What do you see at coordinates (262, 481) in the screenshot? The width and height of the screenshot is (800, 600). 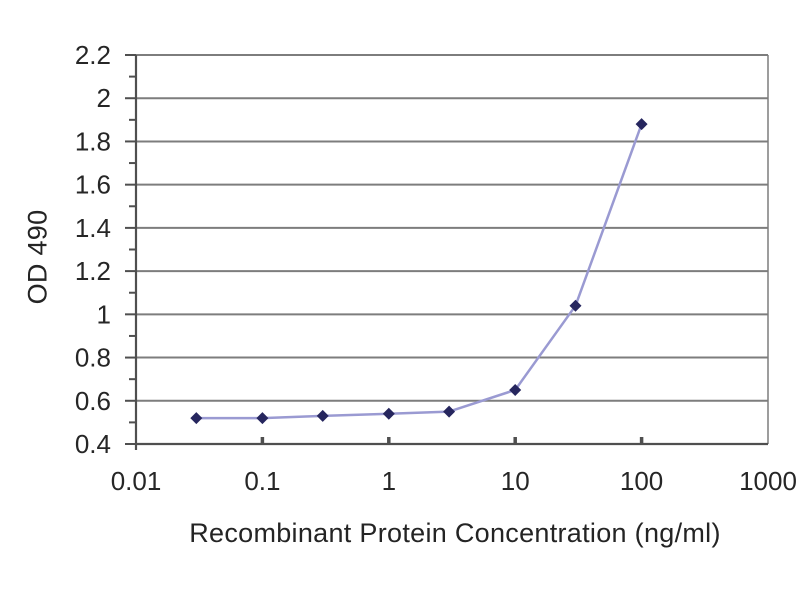 I see `x-tick-label: 0.1` at bounding box center [262, 481].